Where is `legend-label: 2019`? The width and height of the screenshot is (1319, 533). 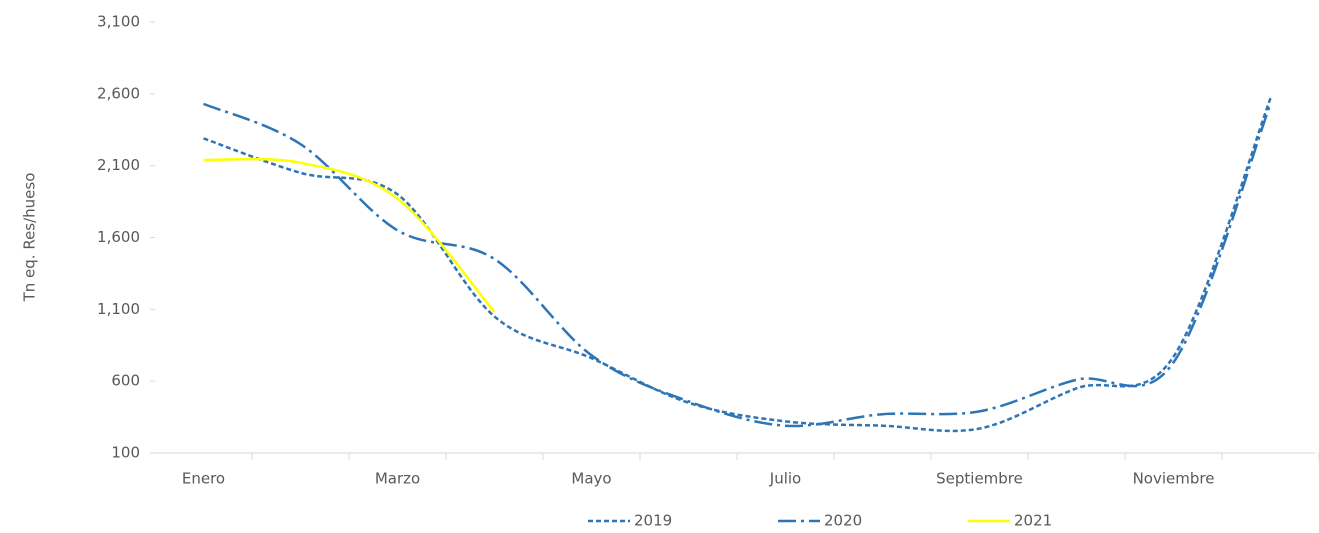
legend-label: 2019 is located at coordinates (653, 521).